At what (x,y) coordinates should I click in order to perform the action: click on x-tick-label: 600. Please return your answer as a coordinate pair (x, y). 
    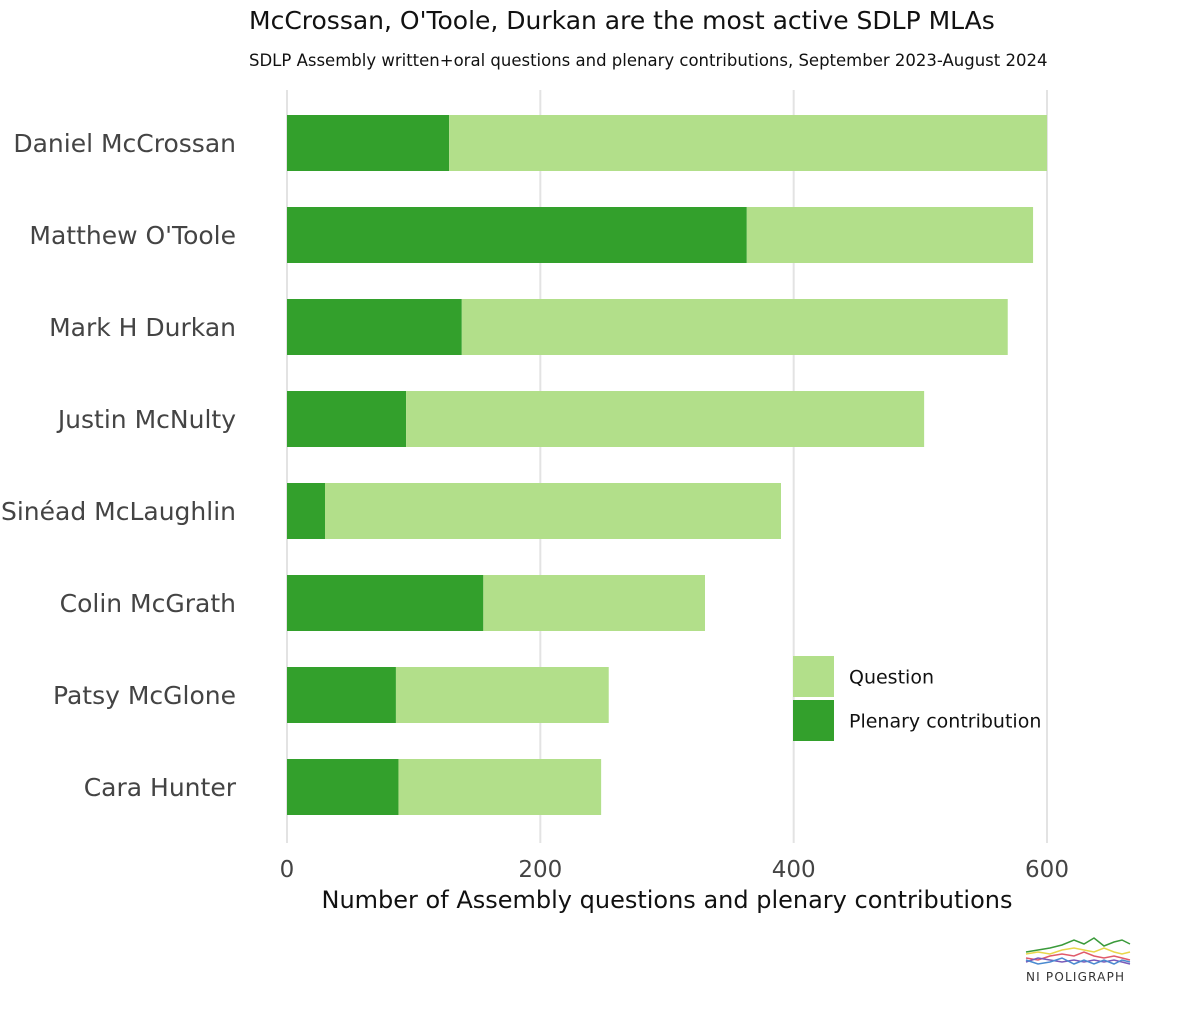
    Looking at the image, I should click on (1047, 870).